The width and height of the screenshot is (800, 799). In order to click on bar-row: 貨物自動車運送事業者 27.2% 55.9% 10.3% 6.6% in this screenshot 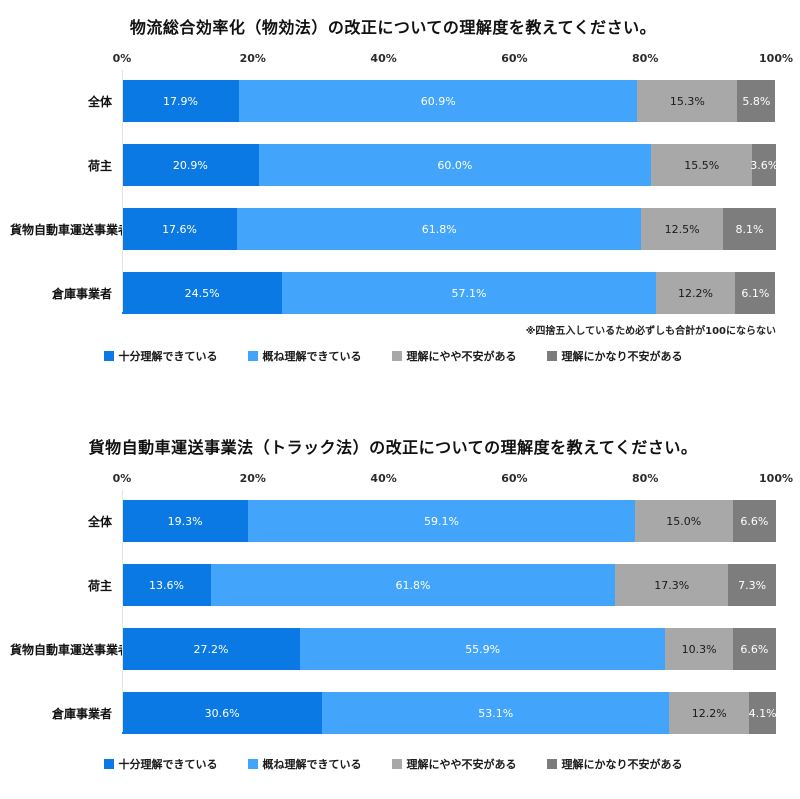, I will do `click(393, 649)`.